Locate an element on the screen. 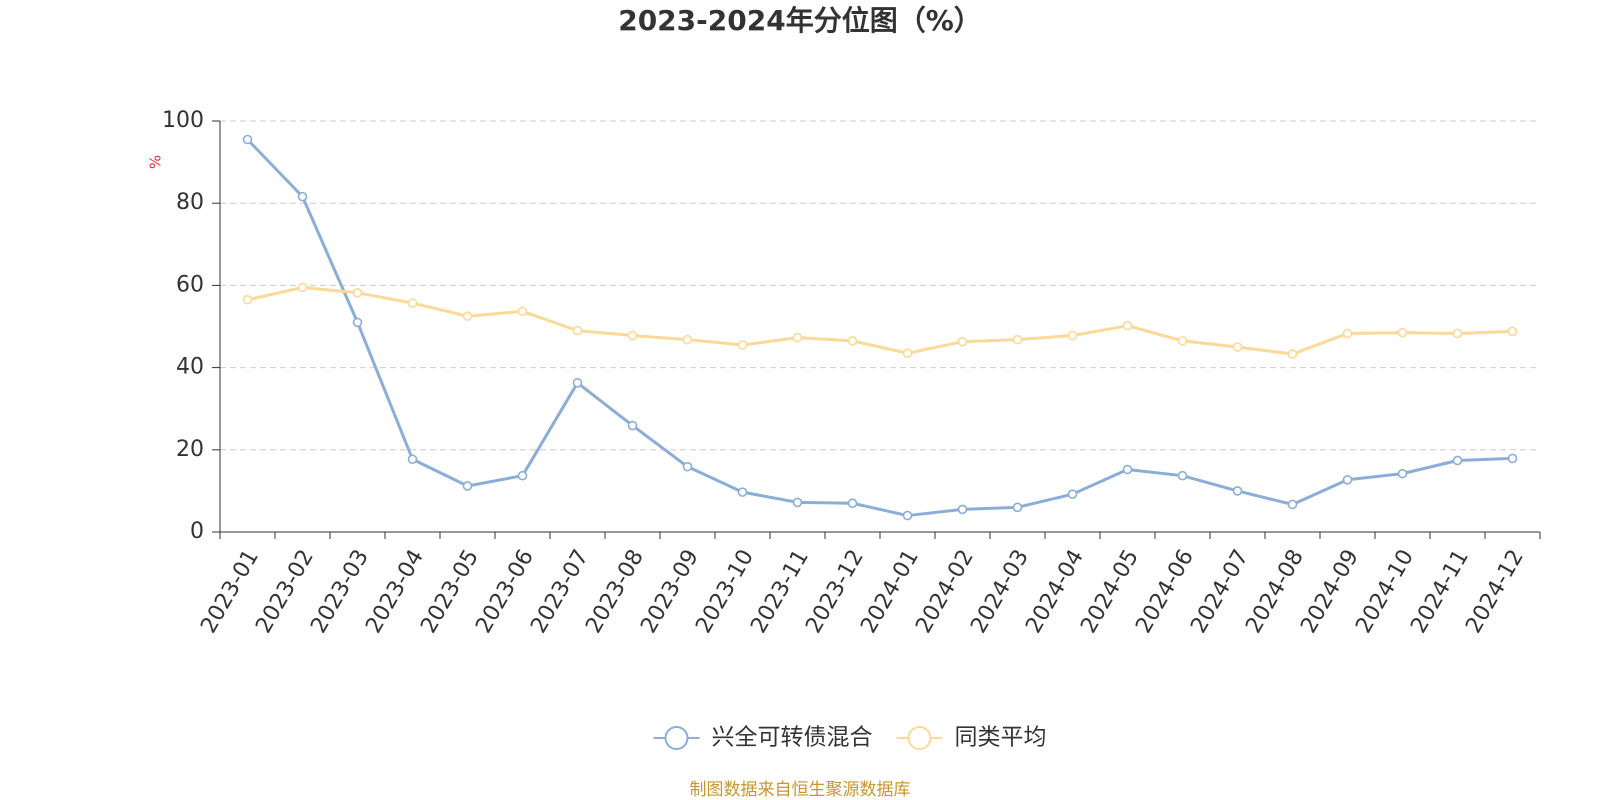 This screenshot has width=1600, height=800. y-tick-label: 60 is located at coordinates (190, 284).